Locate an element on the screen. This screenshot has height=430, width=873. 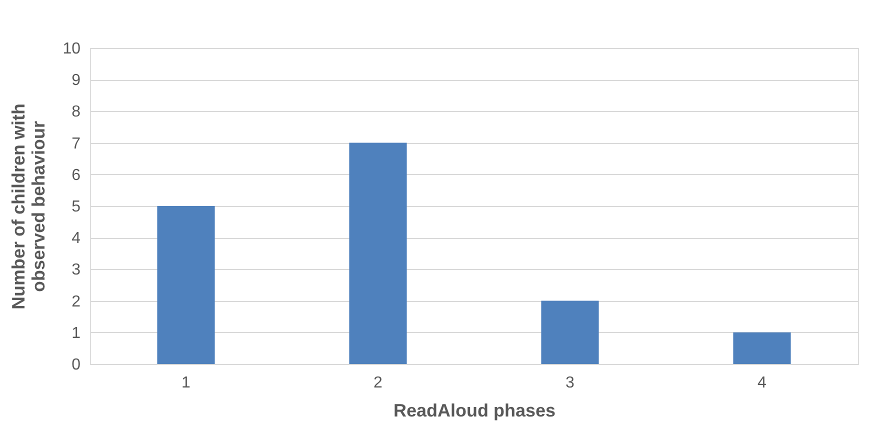
x-tick-label: 2 is located at coordinates (378, 383).